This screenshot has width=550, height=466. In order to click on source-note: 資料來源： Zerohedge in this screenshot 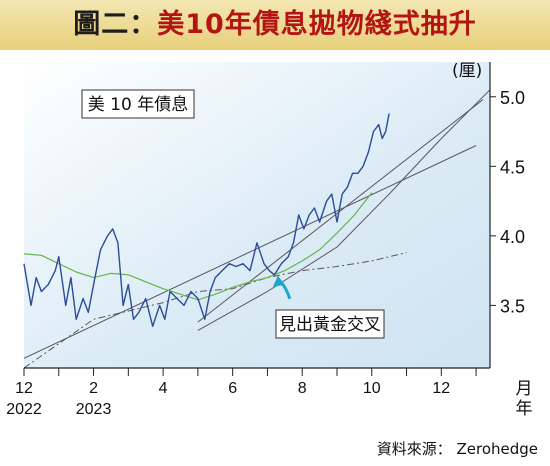, I will do `click(457, 449)`.